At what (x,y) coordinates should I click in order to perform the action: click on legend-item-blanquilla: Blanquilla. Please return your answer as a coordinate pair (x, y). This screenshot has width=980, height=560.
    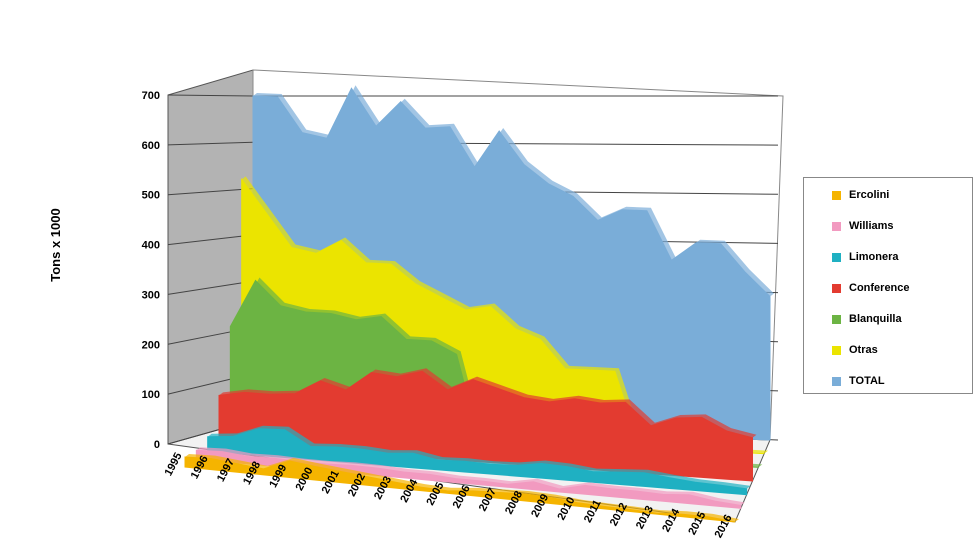
    Looking at the image, I should click on (867, 319).